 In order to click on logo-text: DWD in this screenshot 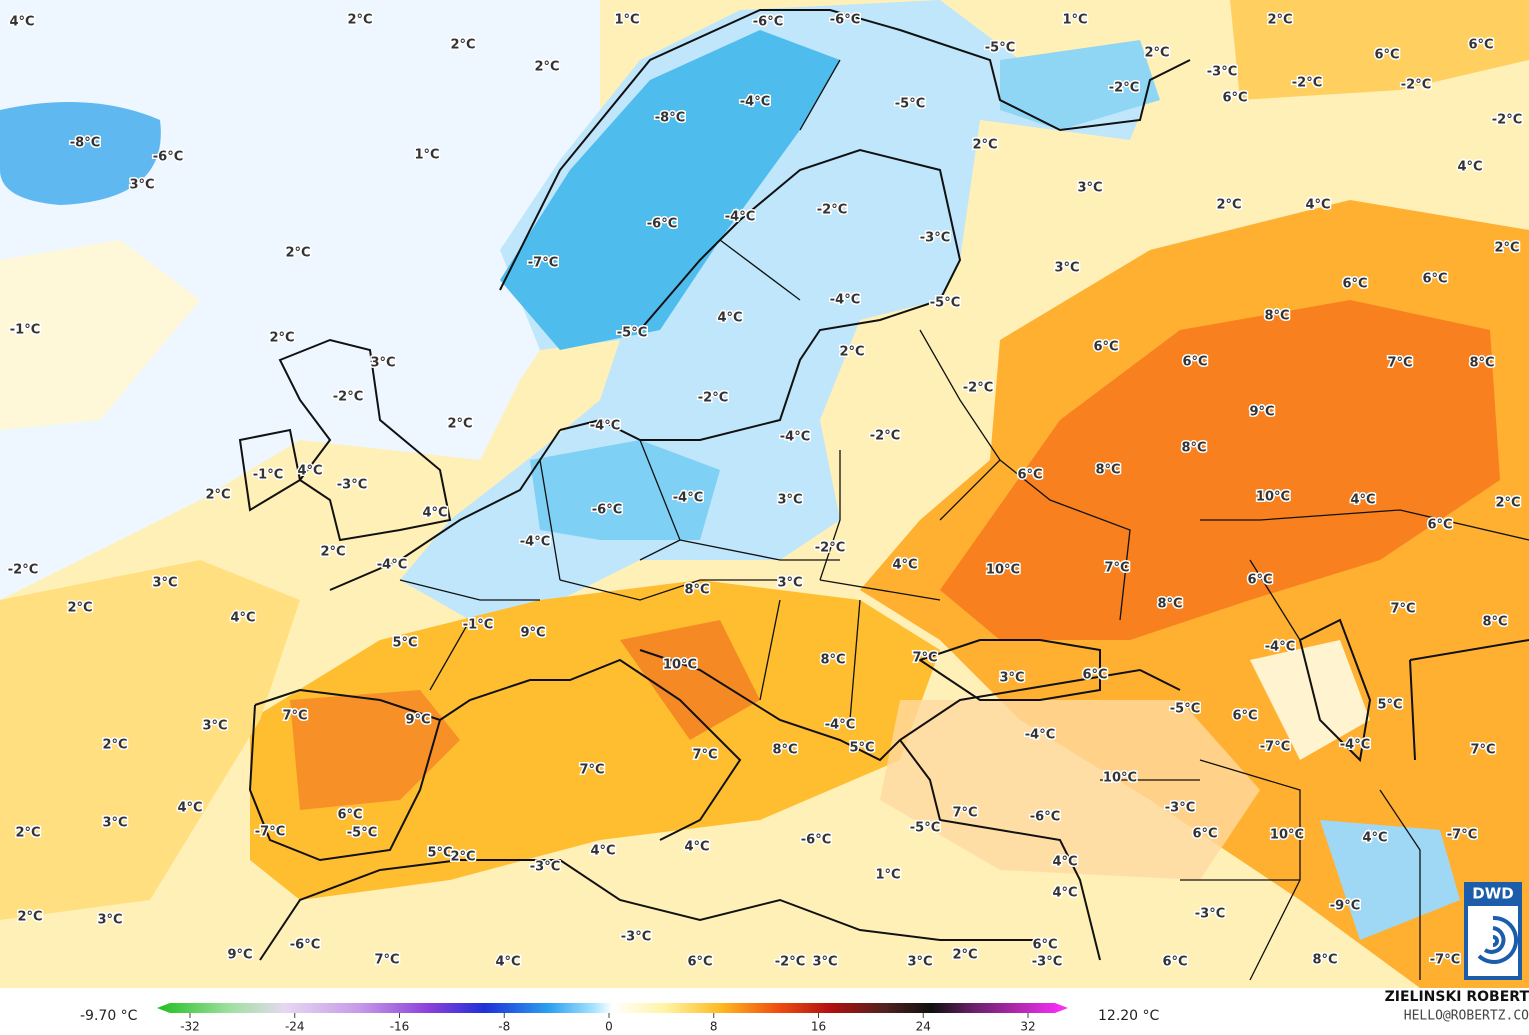, I will do `click(1492, 894)`.